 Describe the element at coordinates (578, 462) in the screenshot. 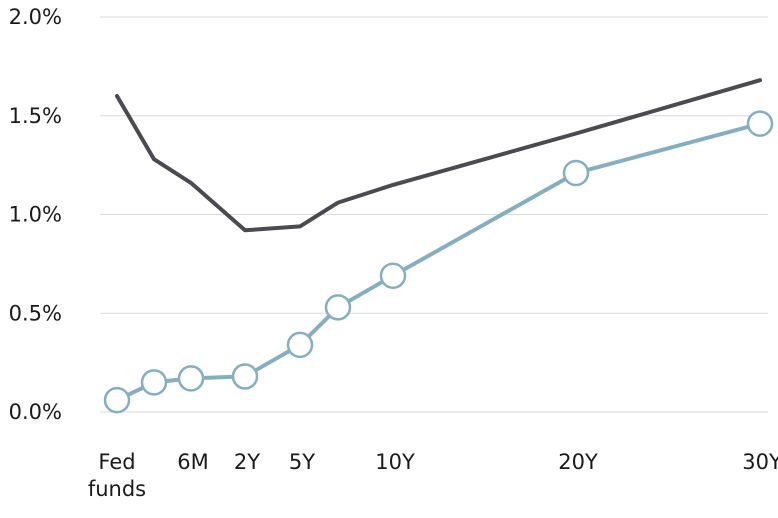

I see `x-tick-label: 20Y` at that location.